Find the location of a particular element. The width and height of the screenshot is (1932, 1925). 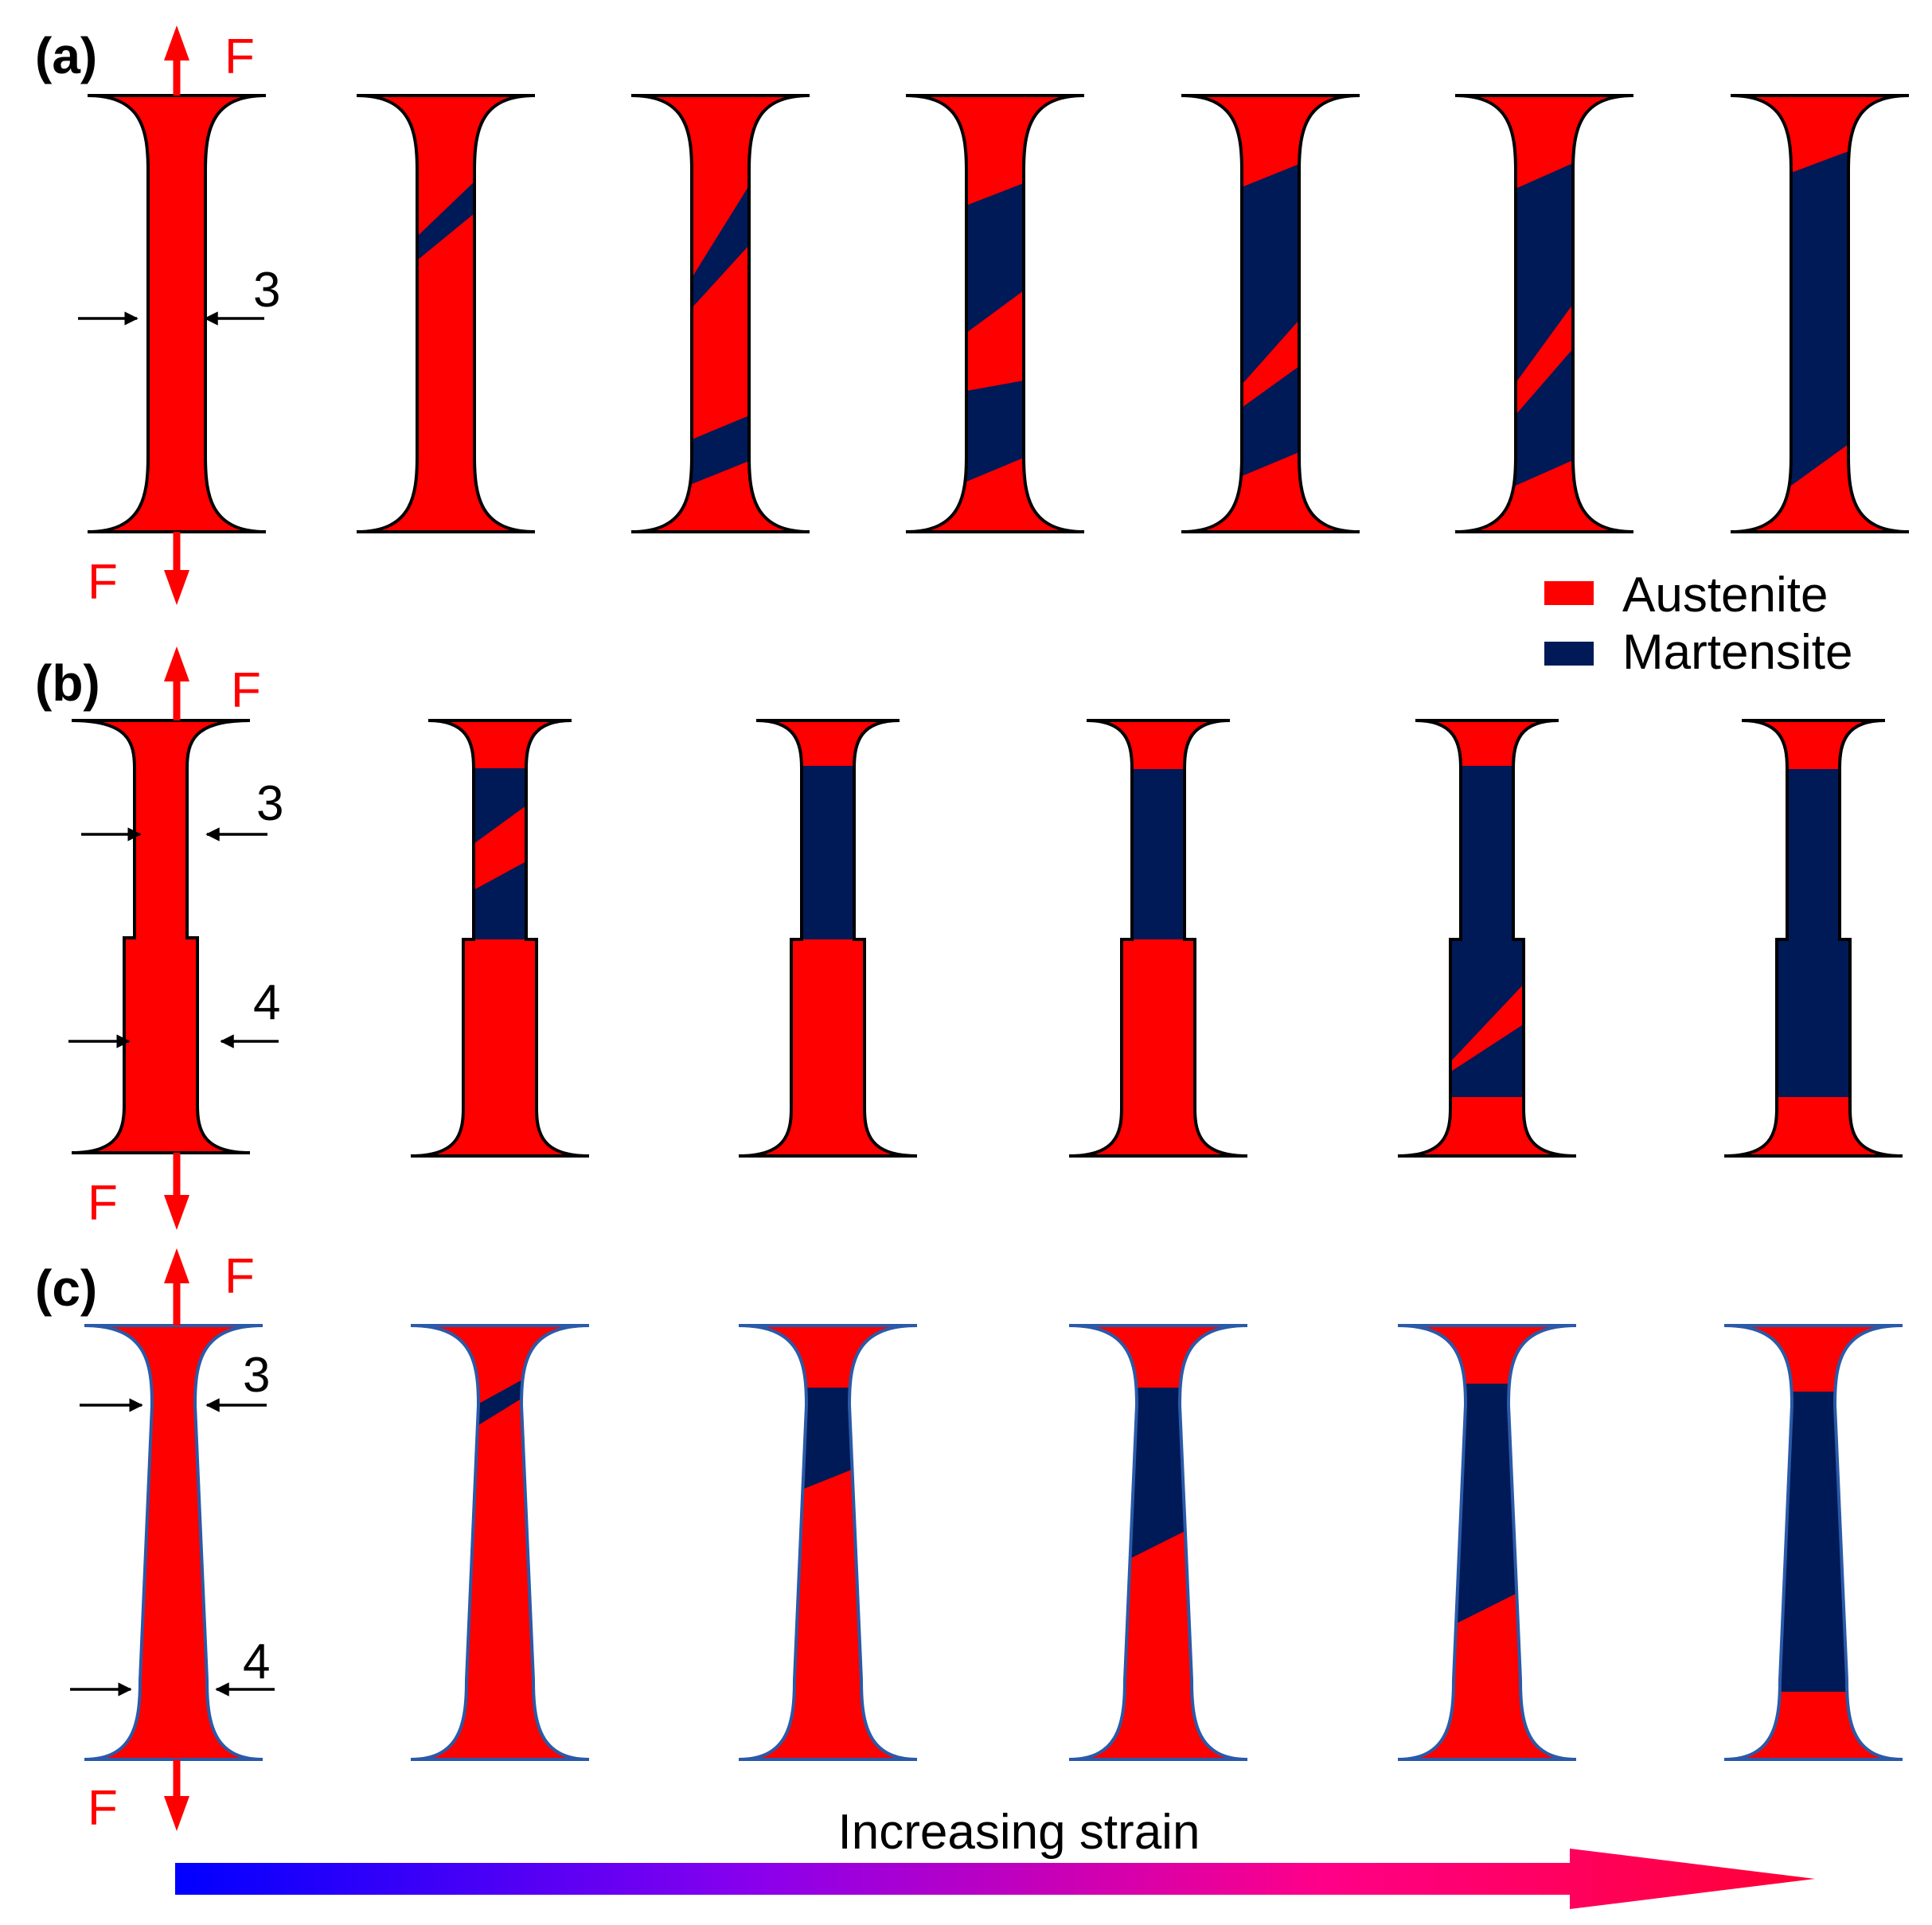

force-label-a-top: F is located at coordinates (239, 56).